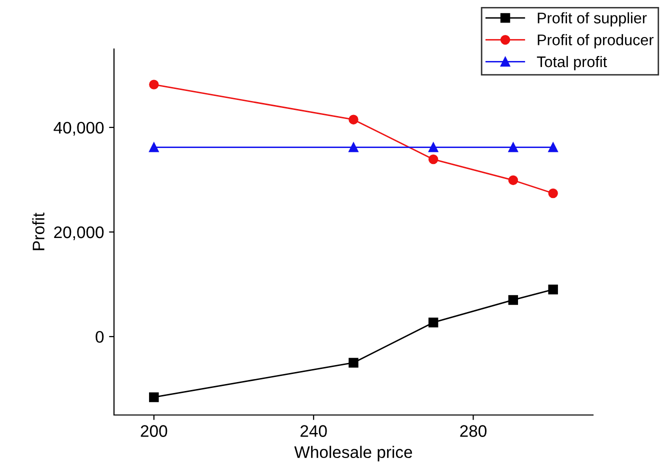 The width and height of the screenshot is (666, 475). What do you see at coordinates (154, 431) in the screenshot?
I see `x-tick-label: 200` at bounding box center [154, 431].